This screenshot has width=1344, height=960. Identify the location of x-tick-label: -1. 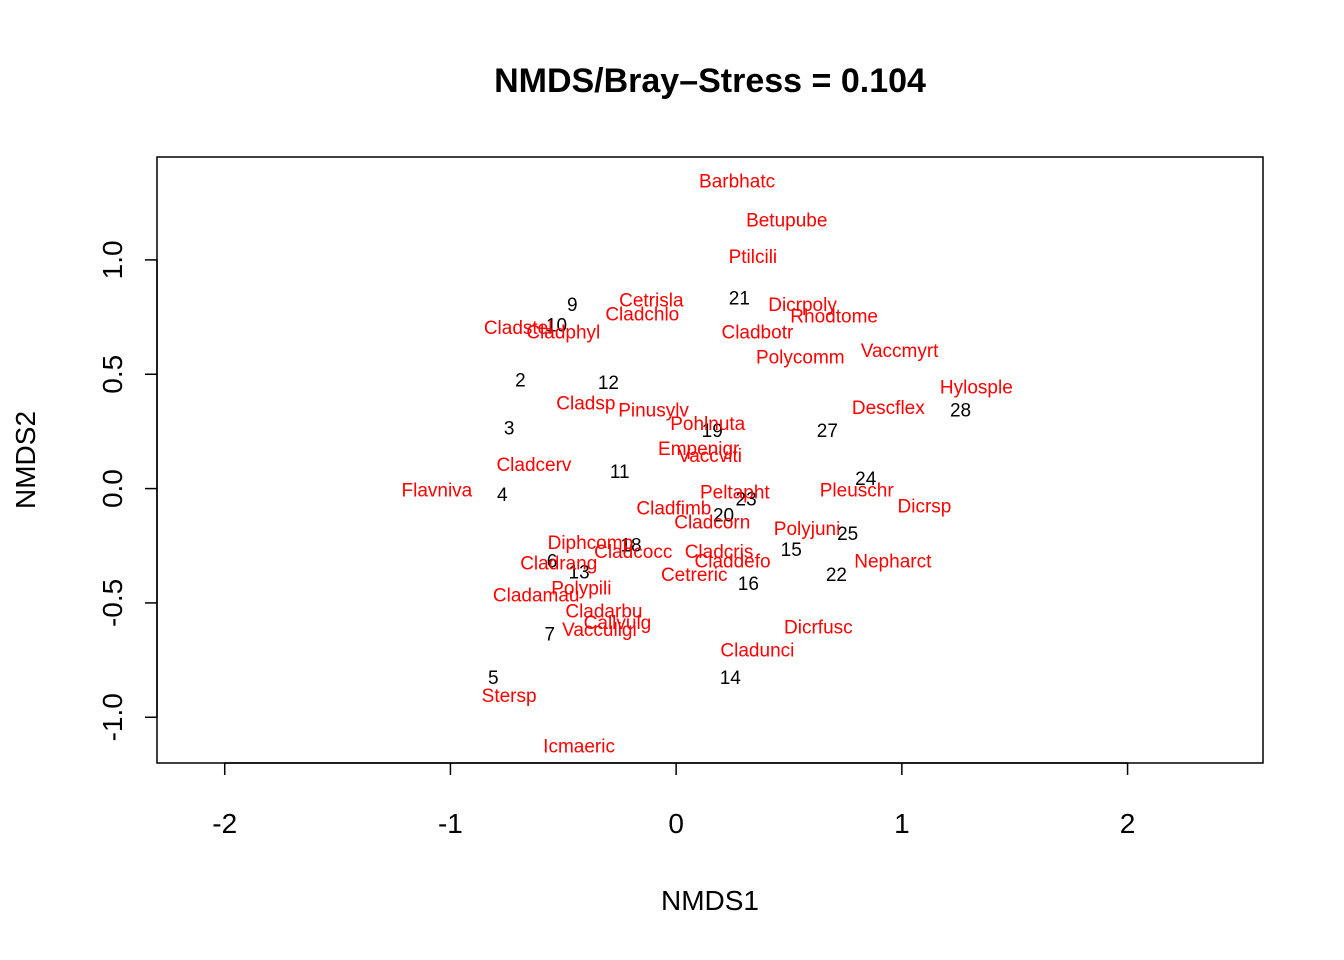
(450, 823).